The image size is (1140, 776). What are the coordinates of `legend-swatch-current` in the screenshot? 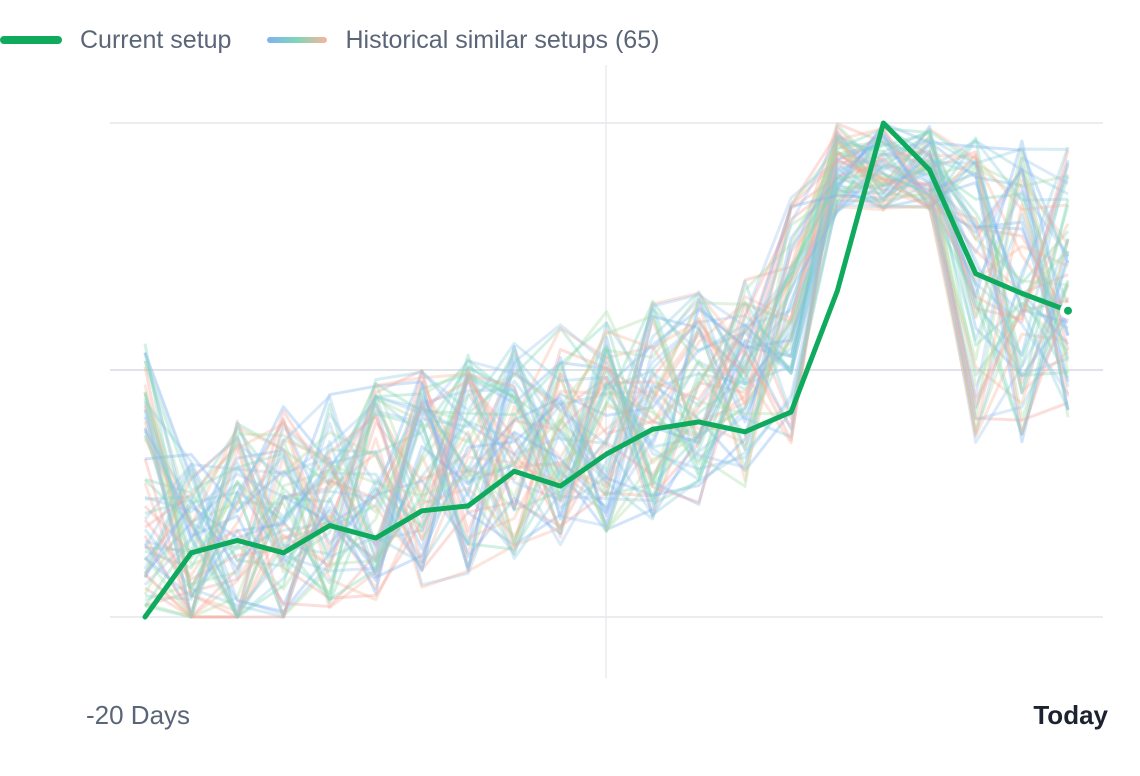 It's located at (31, 40).